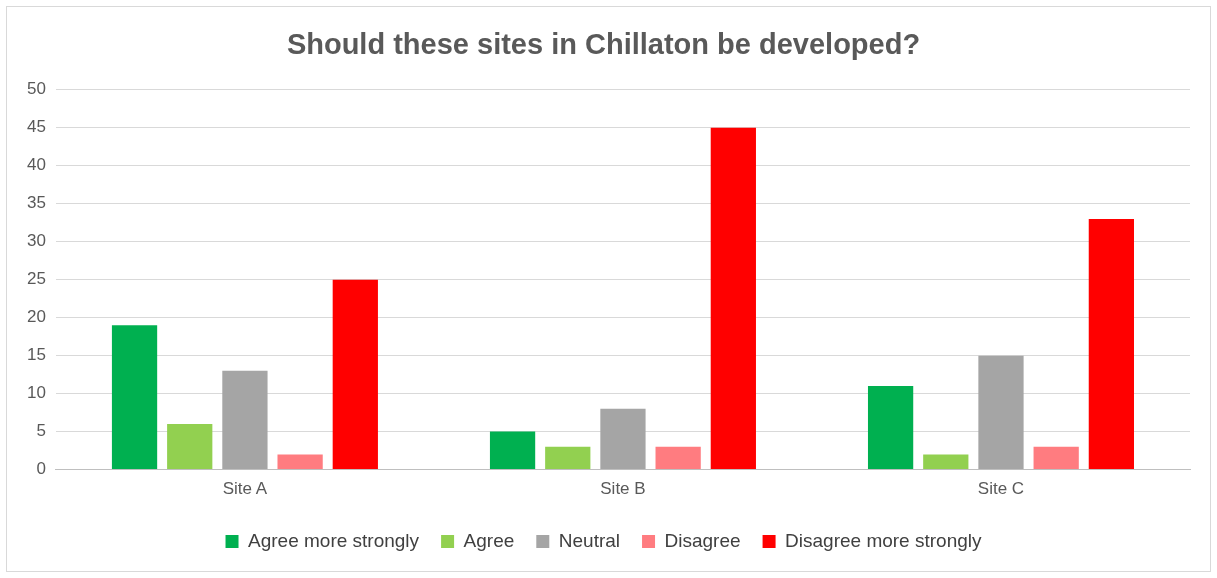  Describe the element at coordinates (489, 540) in the screenshot. I see `legend-label: Agree` at that location.